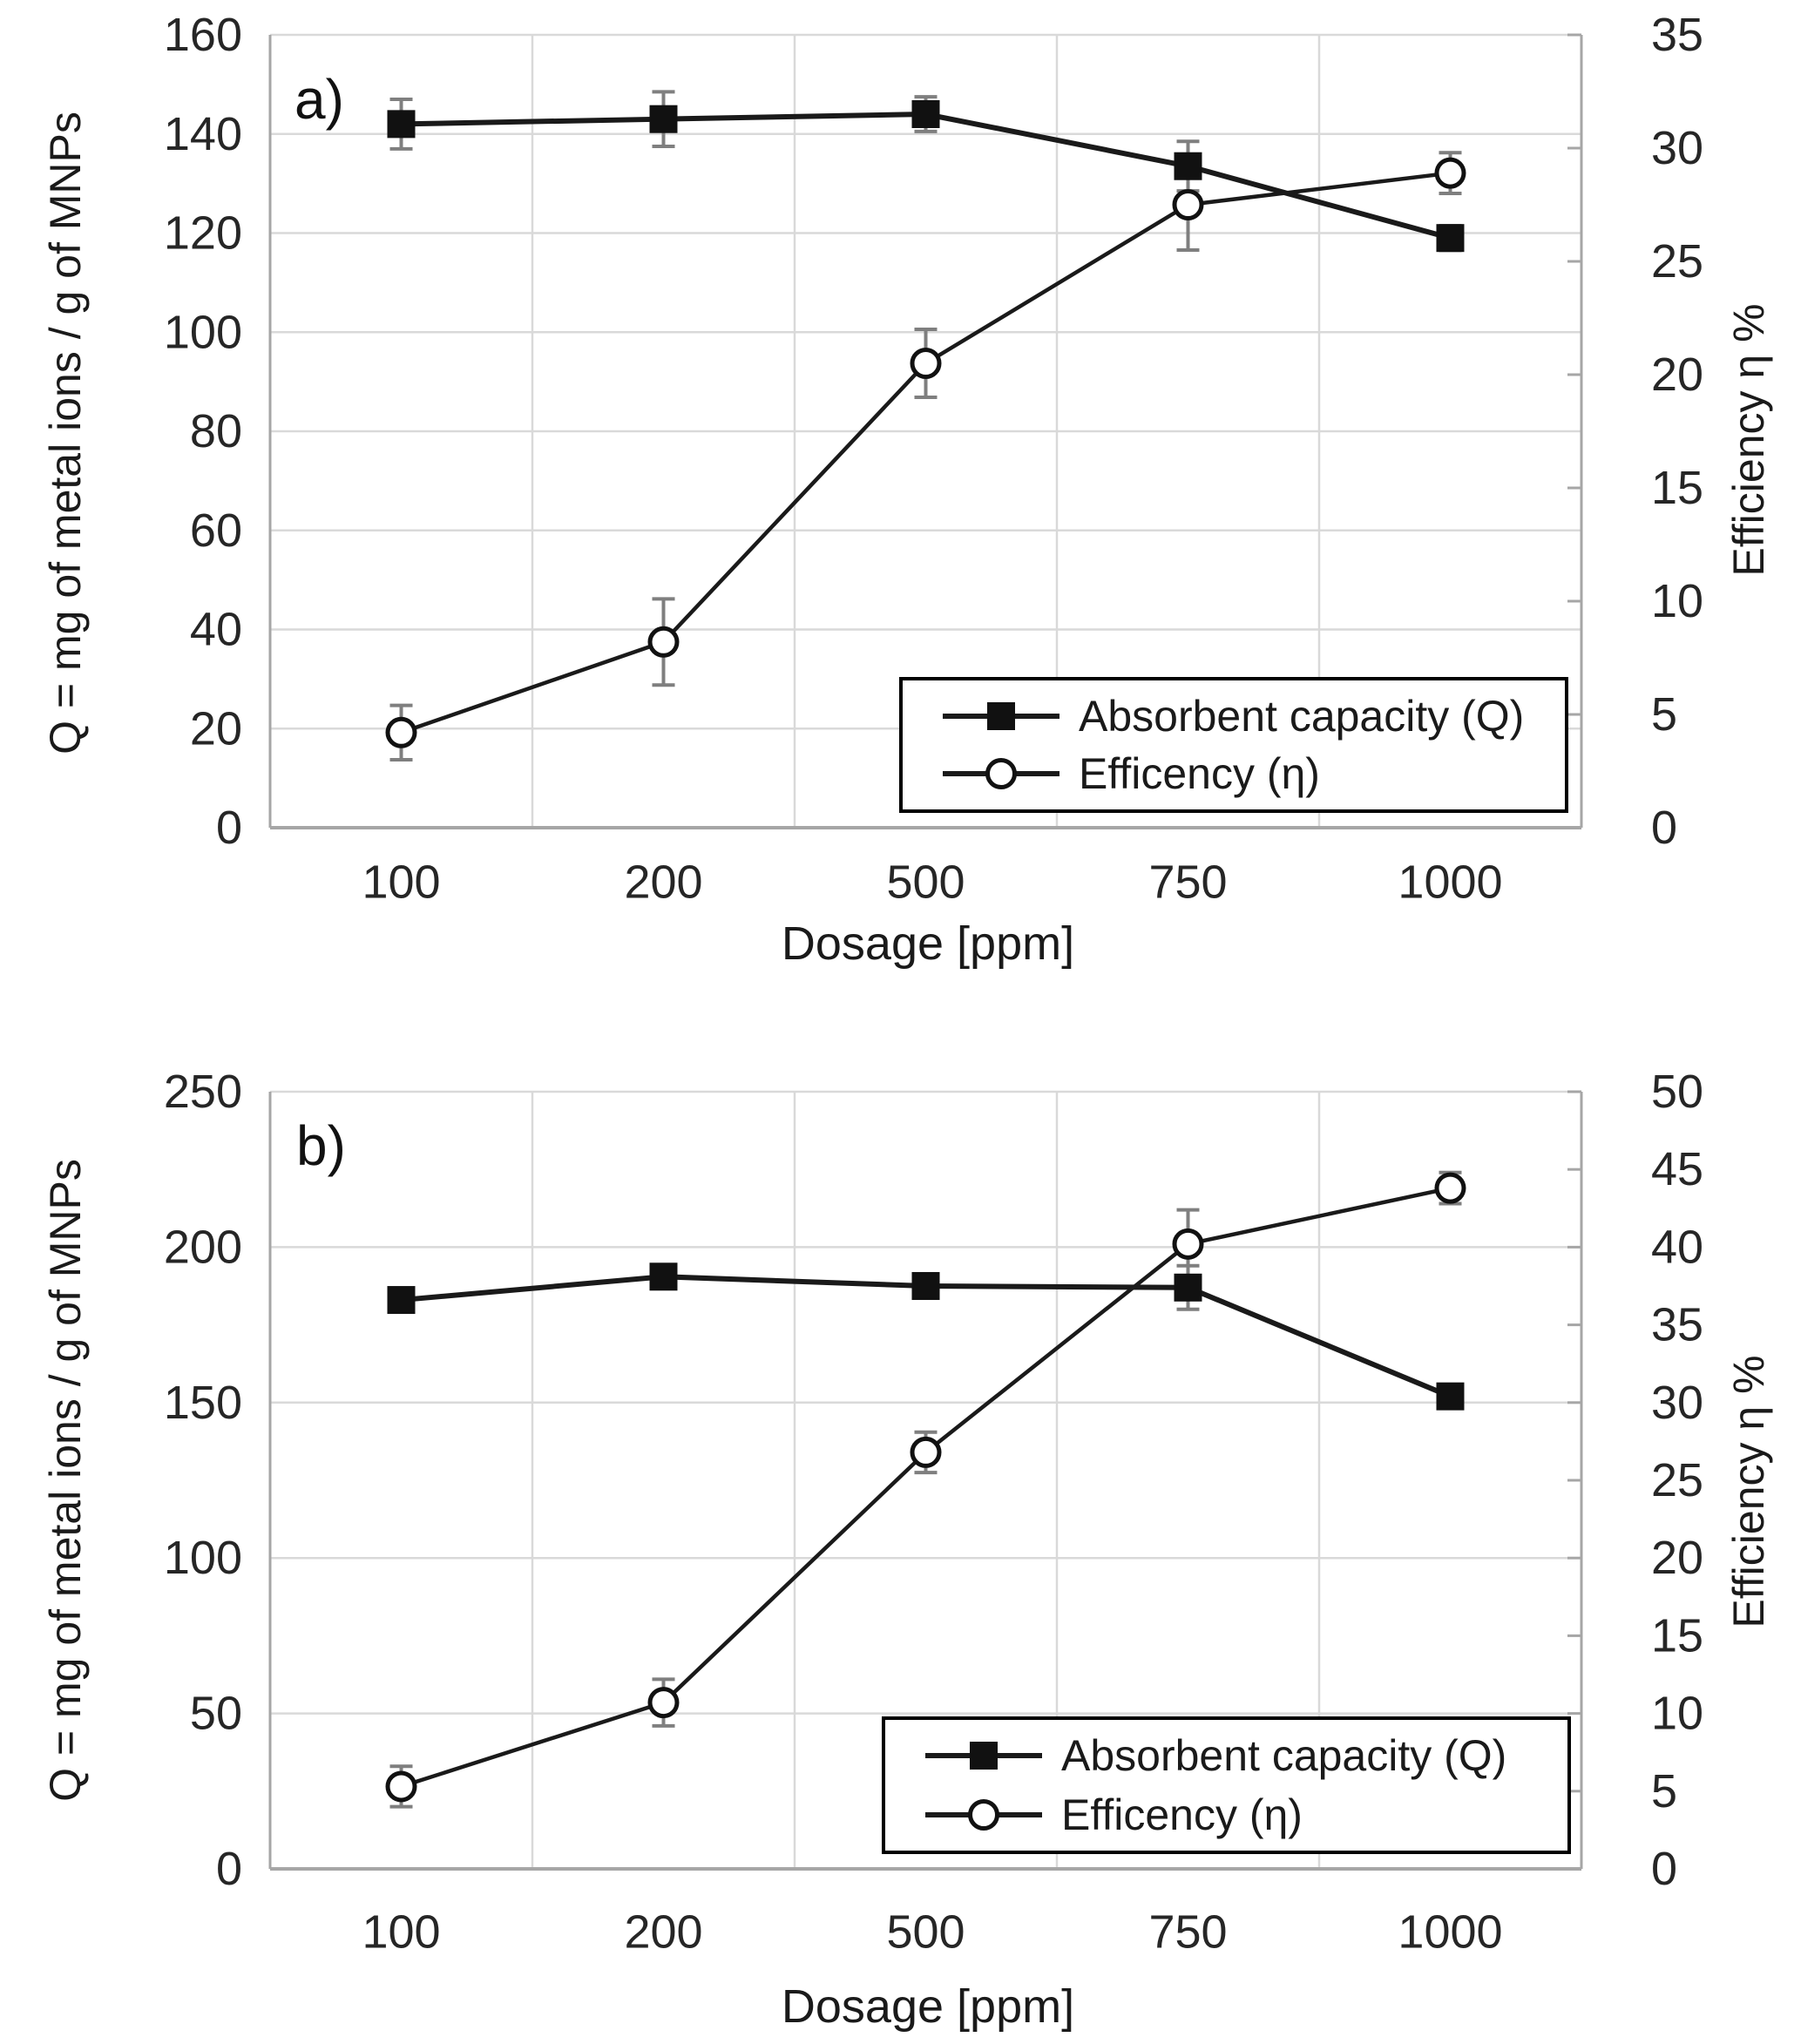  I want to click on chart-a-x-axis-title: Dosage [ppm], so click(928, 944).